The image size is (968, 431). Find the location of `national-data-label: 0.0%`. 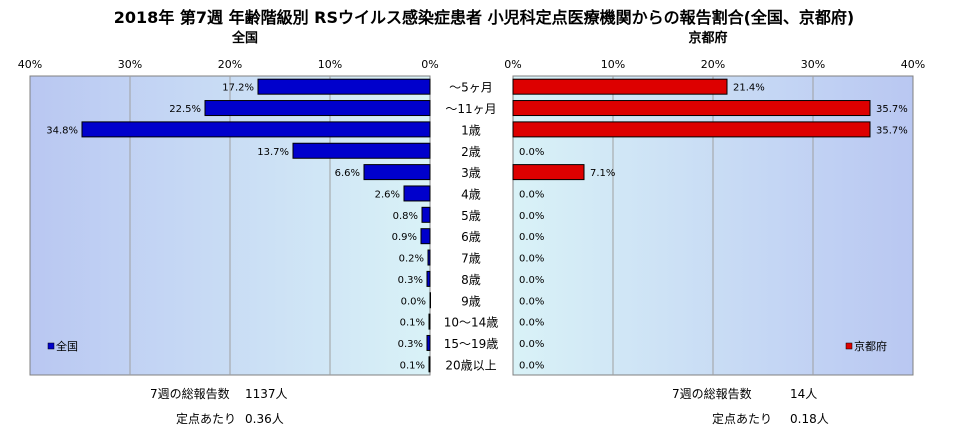

national-data-label: 0.0% is located at coordinates (413, 301).